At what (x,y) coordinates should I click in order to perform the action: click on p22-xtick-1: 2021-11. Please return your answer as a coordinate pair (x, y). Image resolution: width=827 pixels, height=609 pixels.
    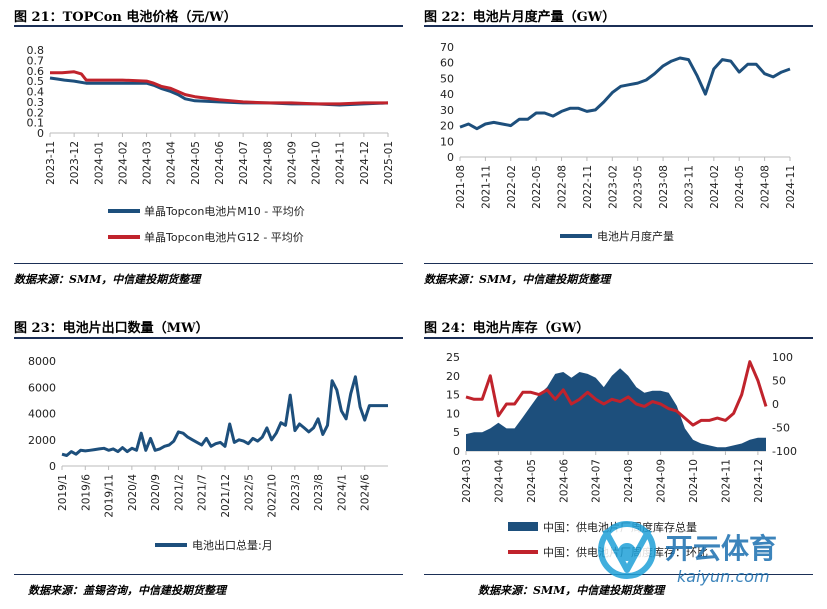
    Looking at the image, I should click on (486, 187).